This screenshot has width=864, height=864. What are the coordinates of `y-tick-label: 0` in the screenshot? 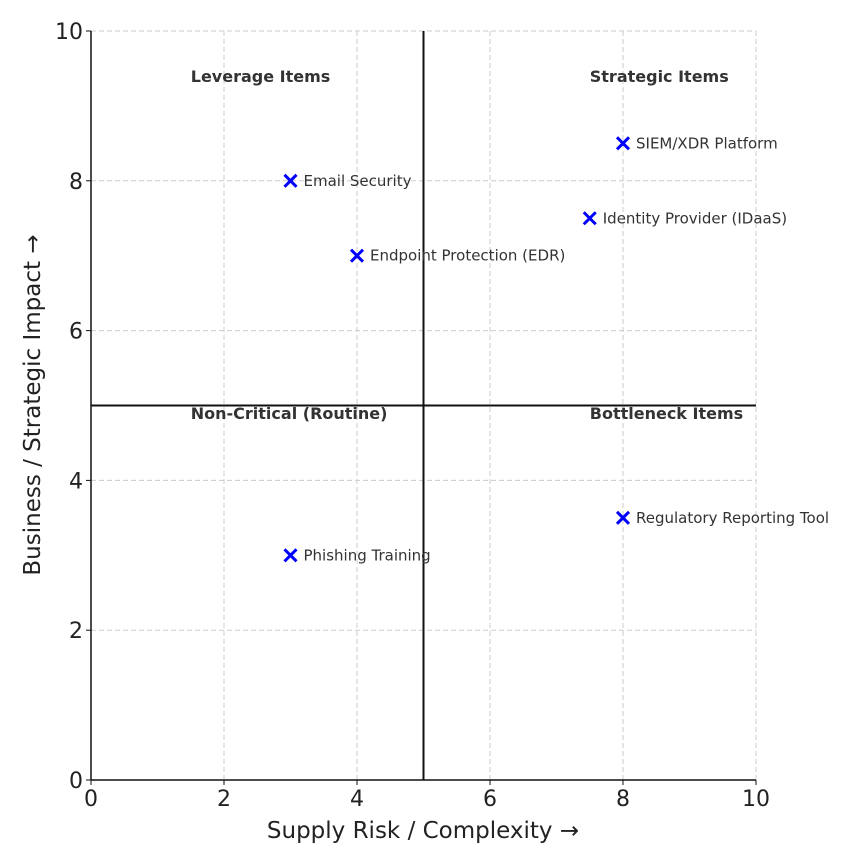 It's located at (76, 781).